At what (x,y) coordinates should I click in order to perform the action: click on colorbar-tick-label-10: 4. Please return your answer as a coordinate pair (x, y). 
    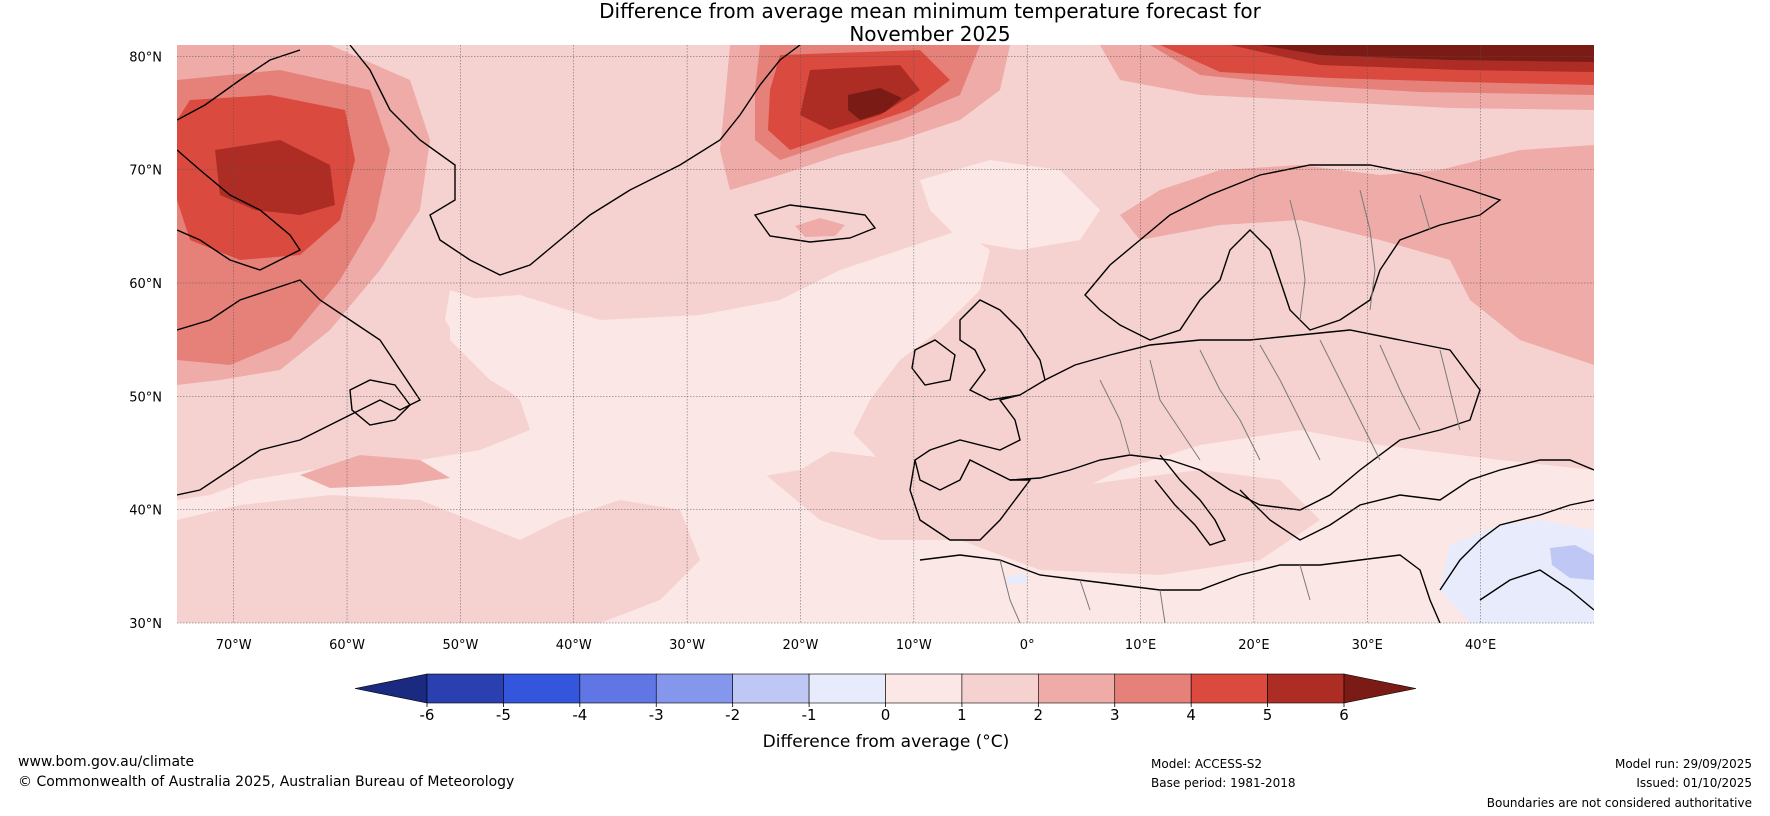
    Looking at the image, I should click on (1191, 715).